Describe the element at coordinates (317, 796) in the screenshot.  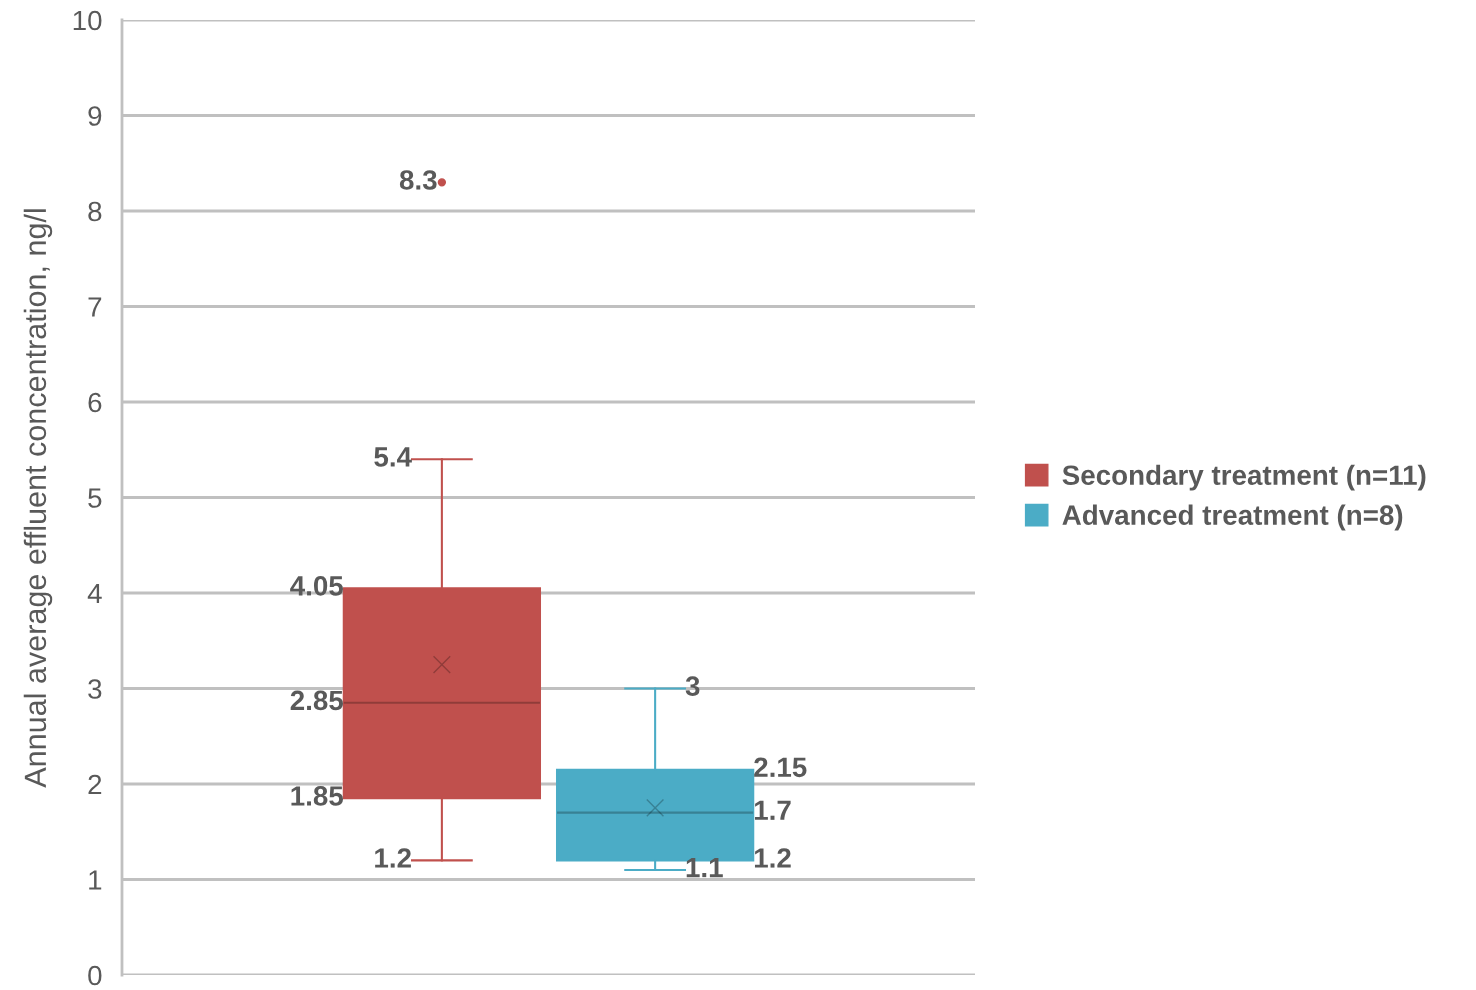
I see `annotation: 1.85` at that location.